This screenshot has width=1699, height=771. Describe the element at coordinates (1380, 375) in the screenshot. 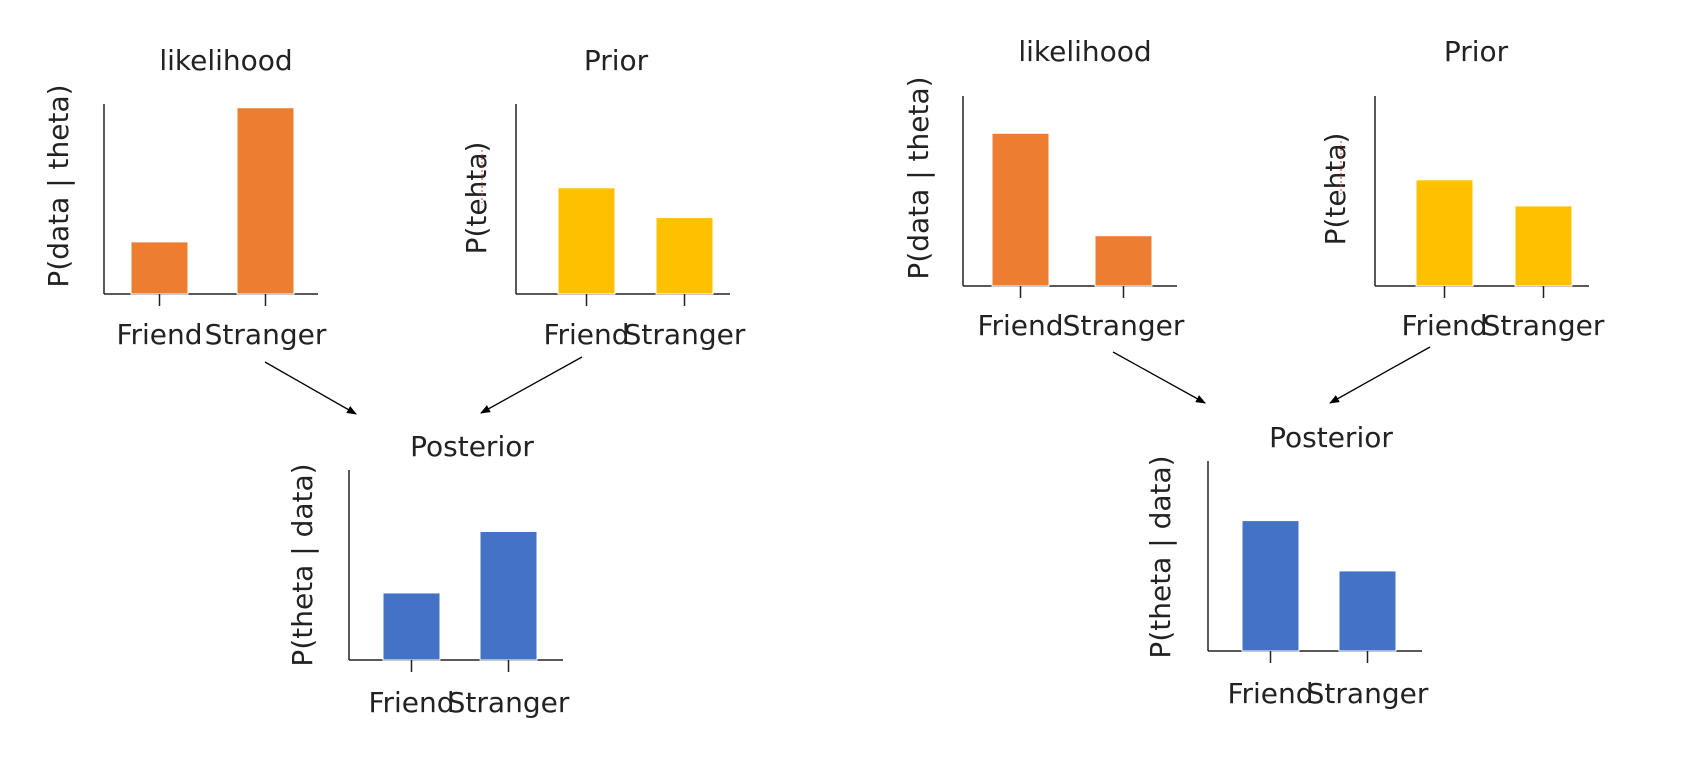

I see `arrow-prior-to-posterior-right` at that location.